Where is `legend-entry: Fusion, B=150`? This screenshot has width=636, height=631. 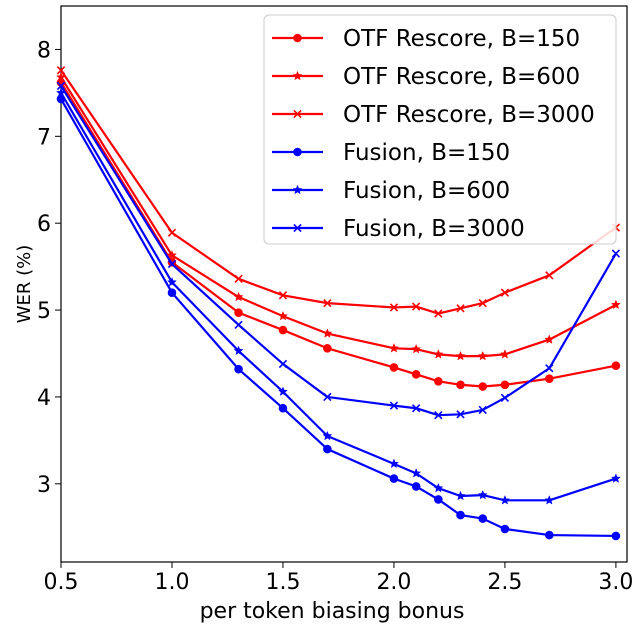 legend-entry: Fusion, B=150 is located at coordinates (391, 153).